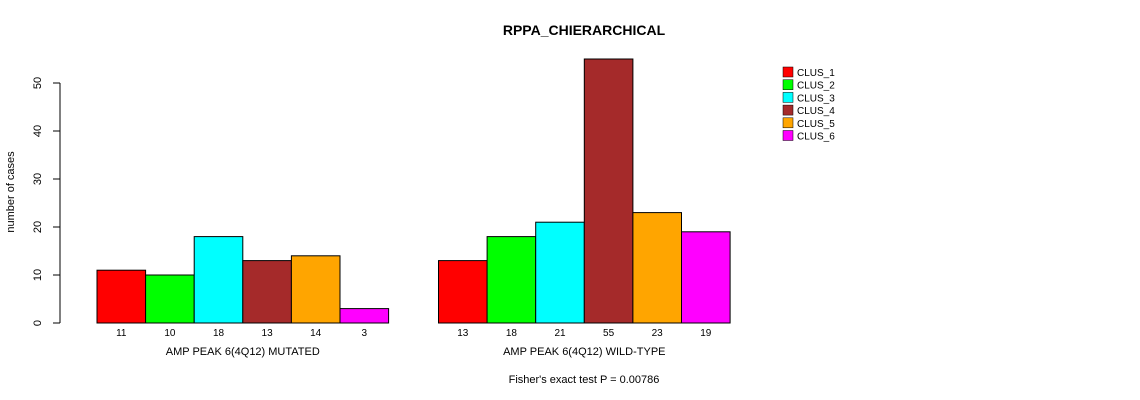 This screenshot has height=400, width=1140. I want to click on y-tick-label: 30, so click(38, 179).